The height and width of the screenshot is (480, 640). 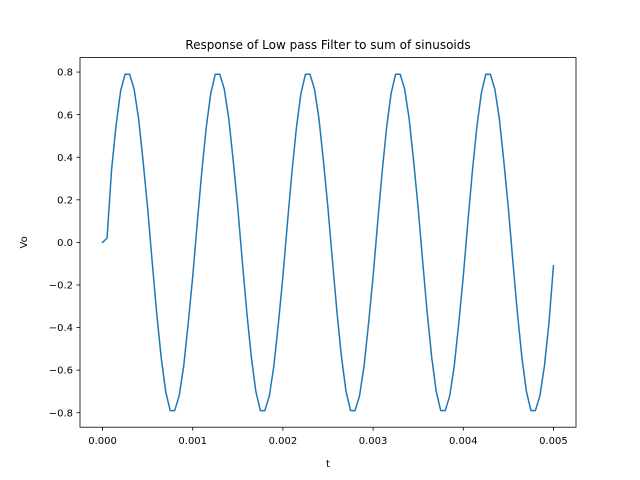 I want to click on x-axis-label: t, so click(x=328, y=464).